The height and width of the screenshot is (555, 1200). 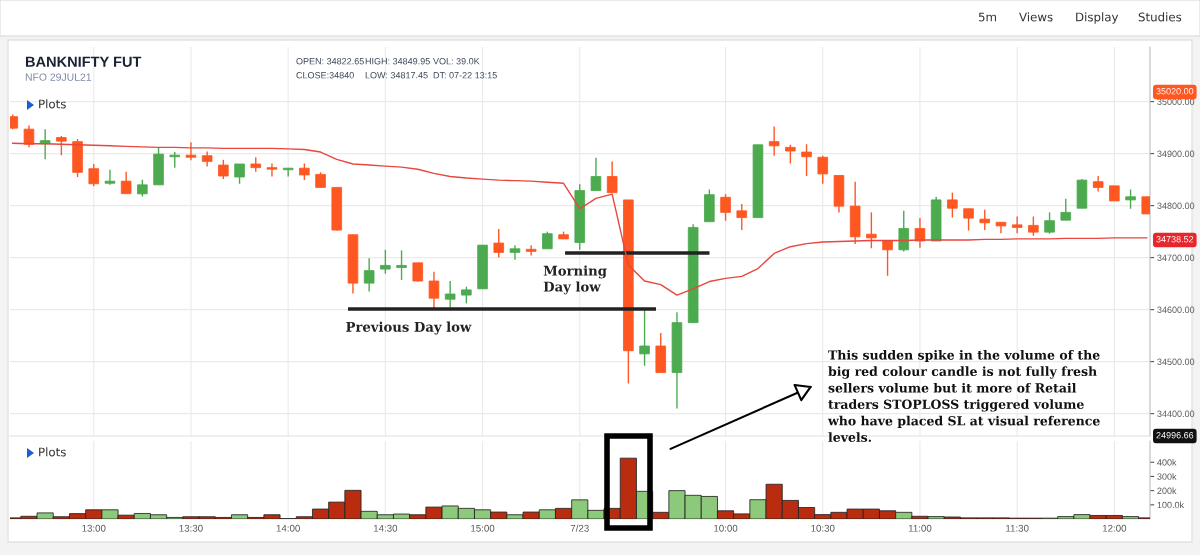 I want to click on x-tick-label: 11:30, so click(x=1017, y=528).